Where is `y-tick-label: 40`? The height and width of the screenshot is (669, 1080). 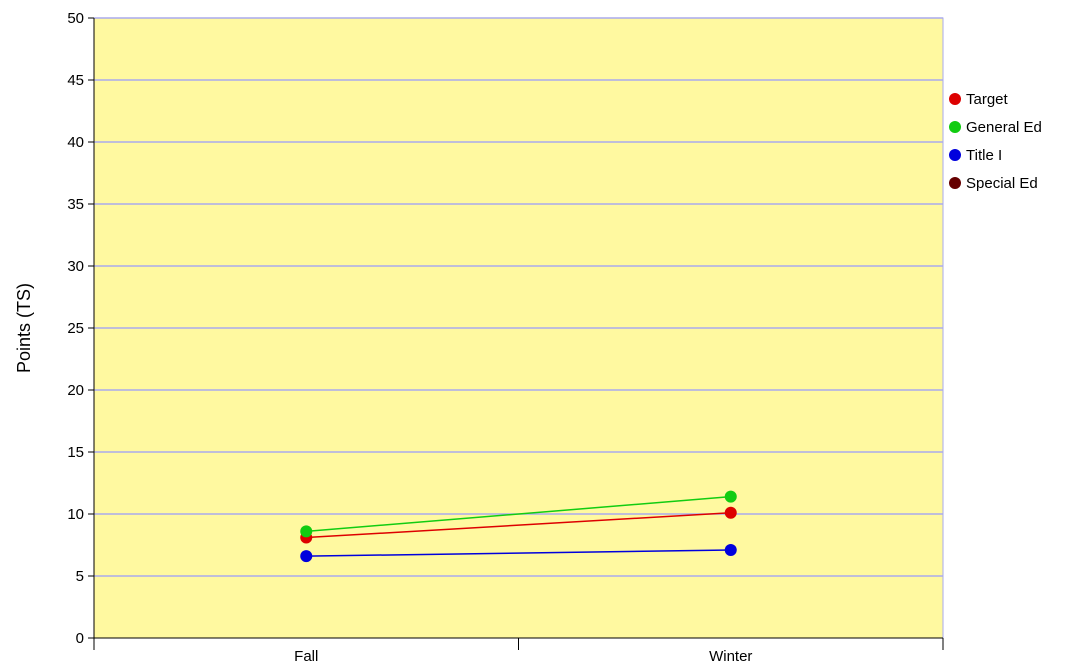
y-tick-label: 40 is located at coordinates (75, 142).